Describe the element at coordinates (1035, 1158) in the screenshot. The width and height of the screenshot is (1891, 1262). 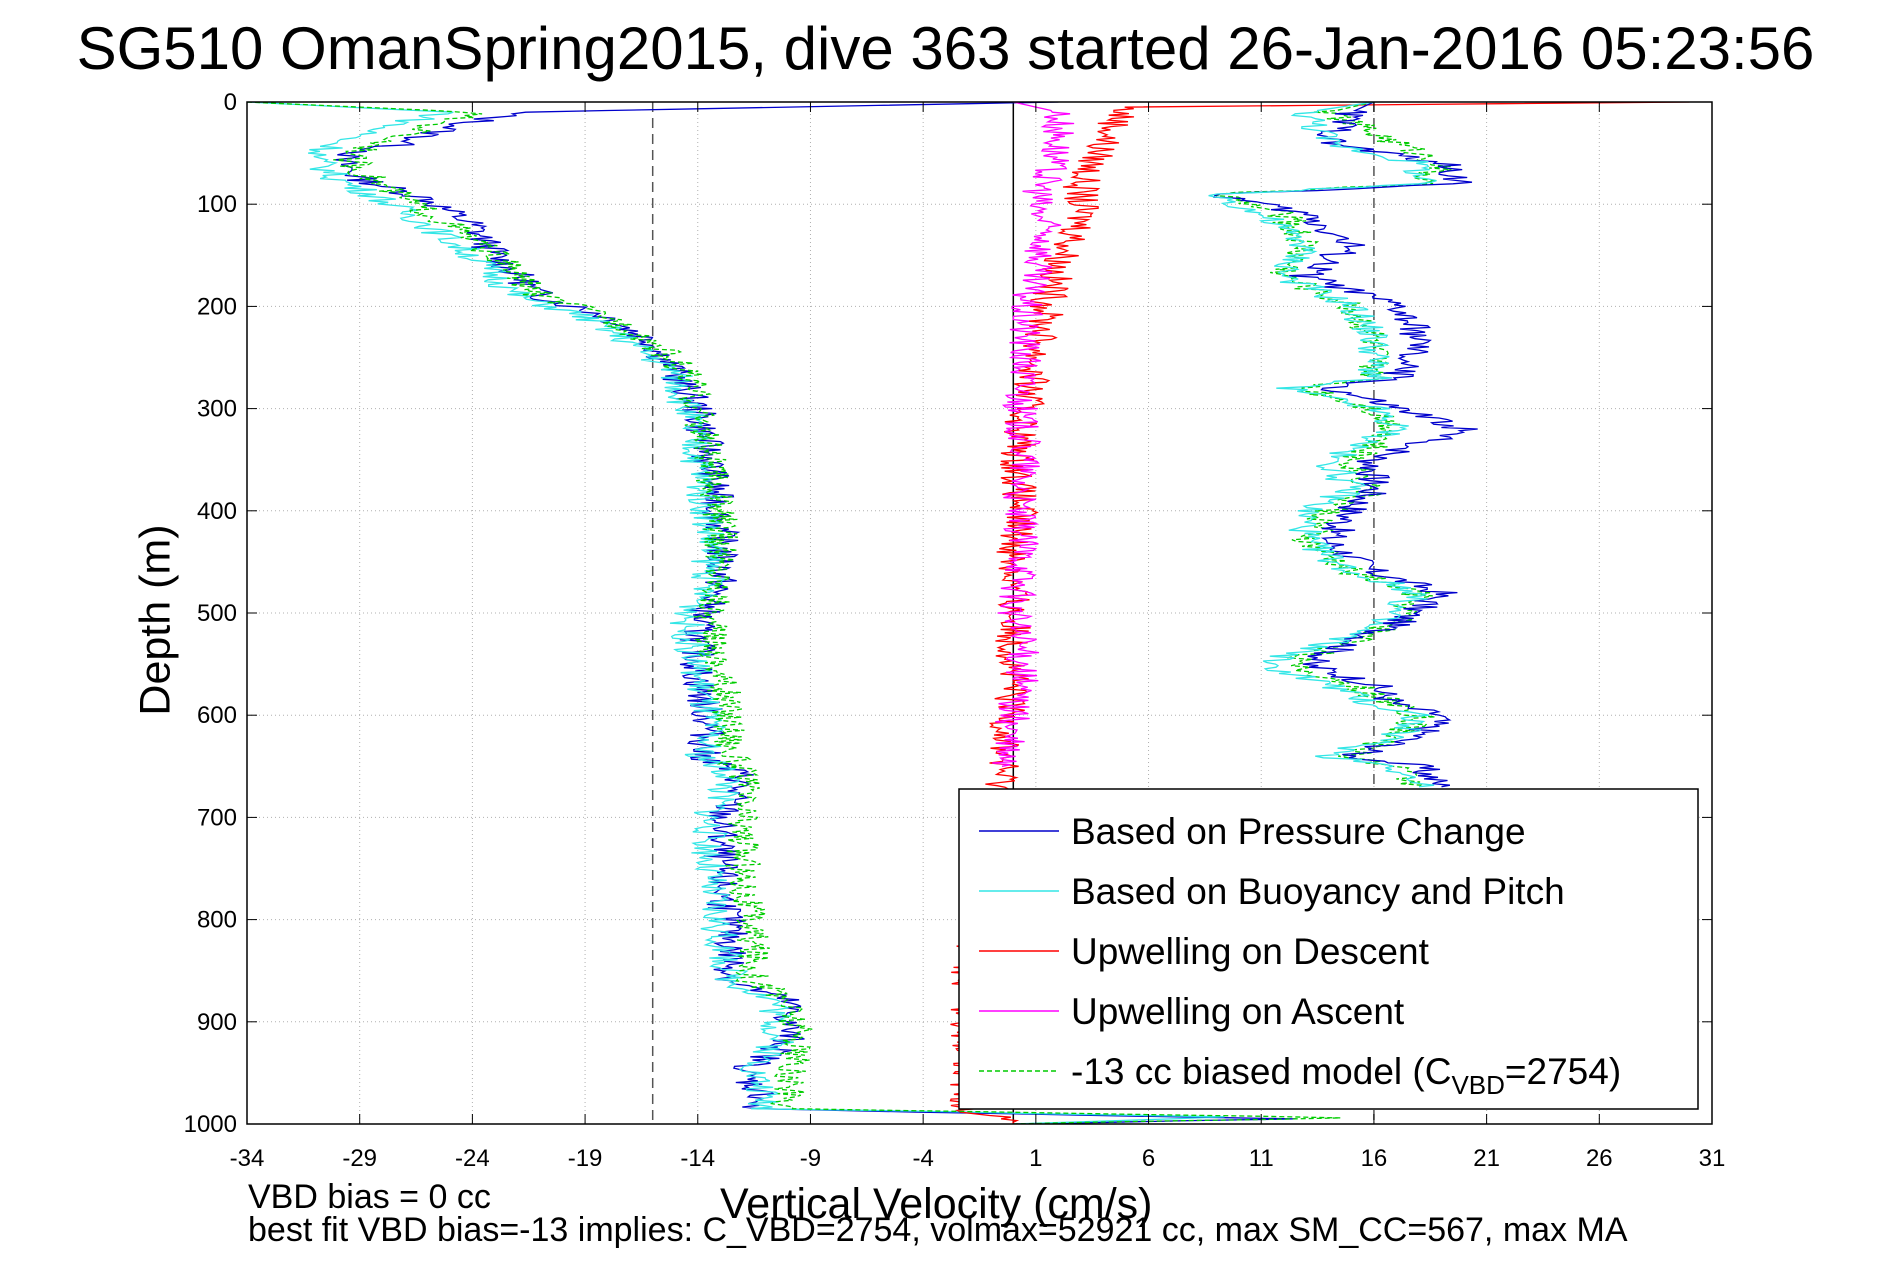
I see `x-tick-label: 1` at that location.